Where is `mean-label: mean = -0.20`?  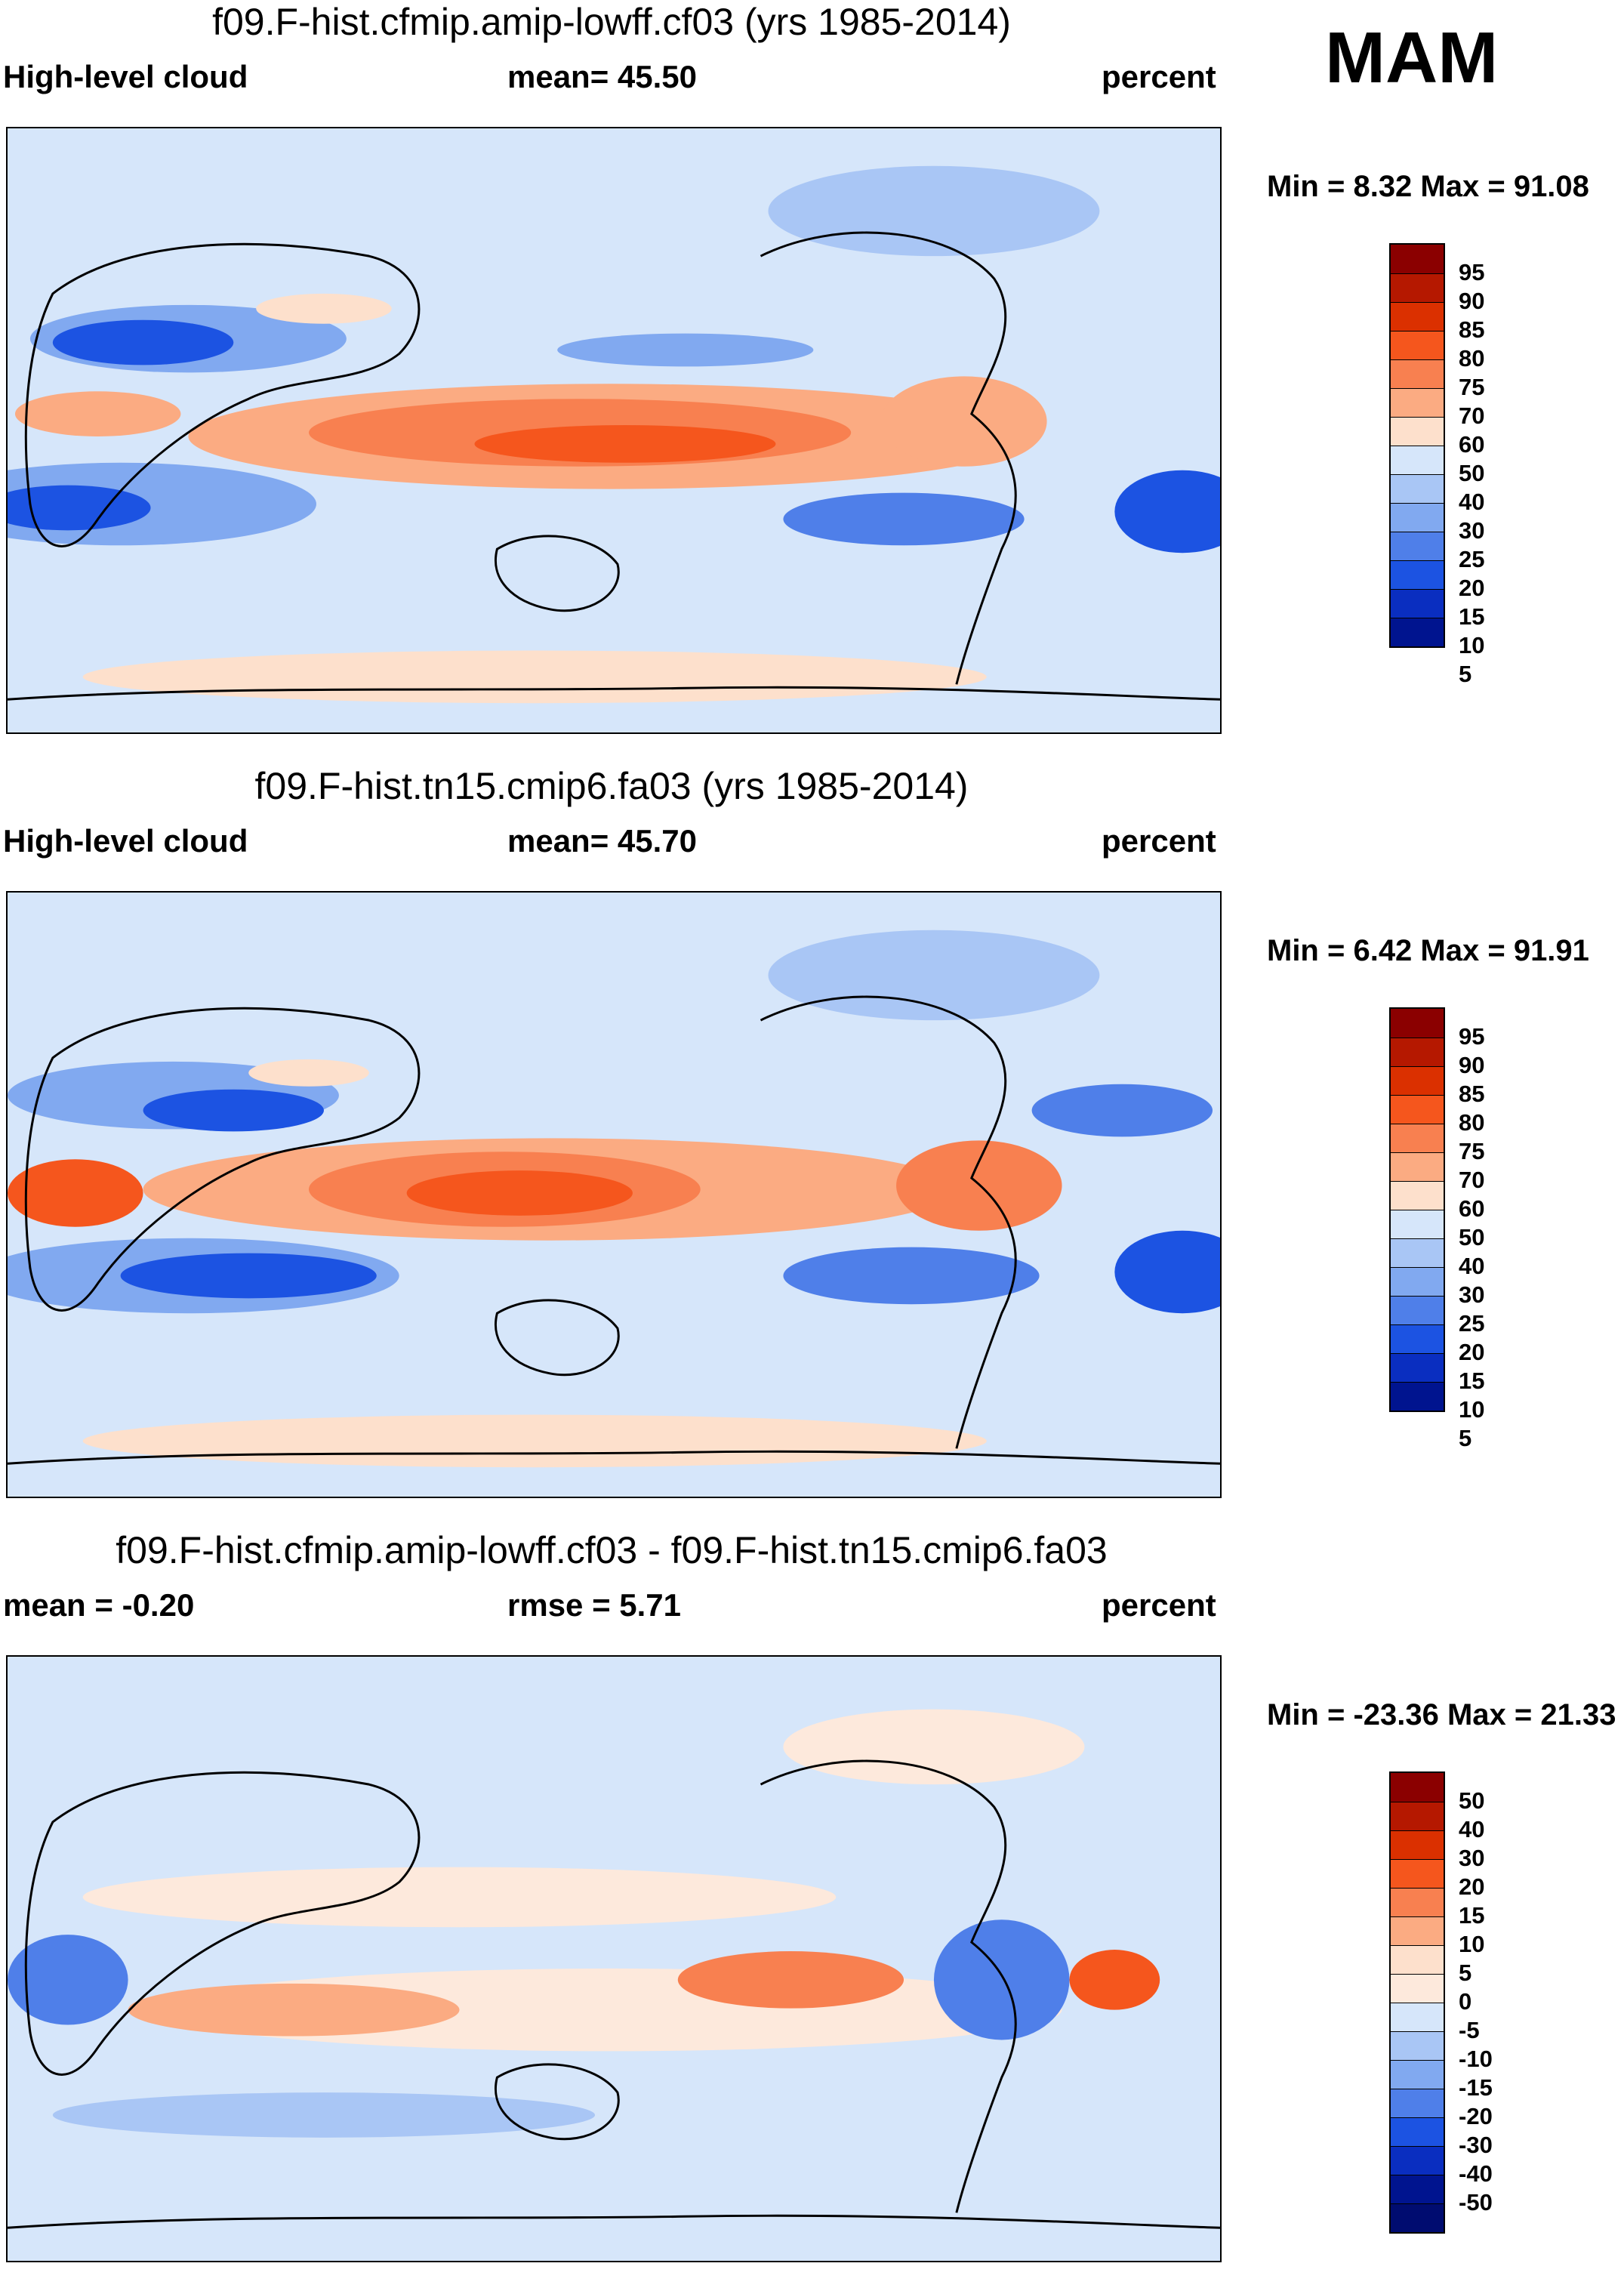
mean-label: mean = -0.20 is located at coordinates (99, 1605).